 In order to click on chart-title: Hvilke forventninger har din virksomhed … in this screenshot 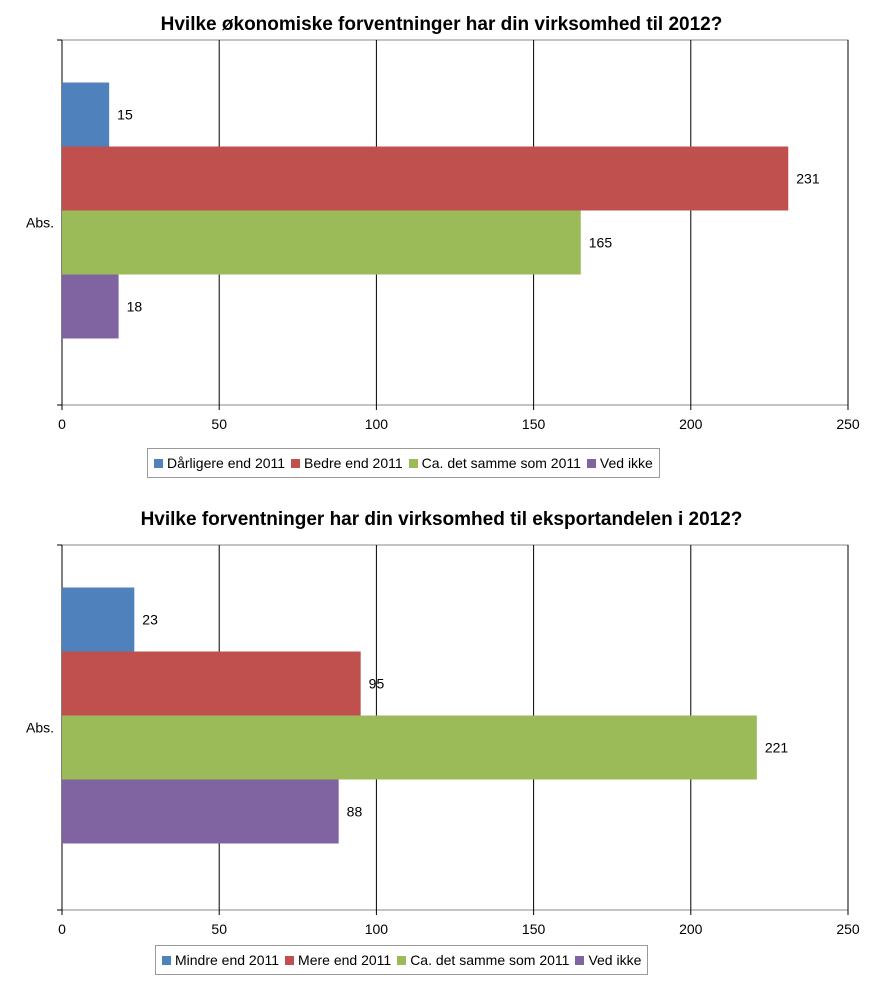, I will do `click(441, 519)`.